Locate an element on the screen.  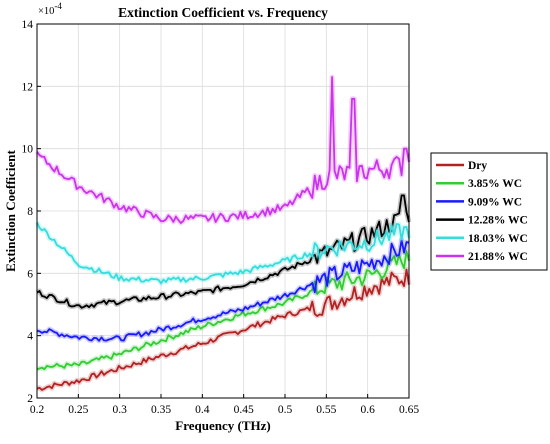
x-tick-label: 0.3 is located at coordinates (119, 410).